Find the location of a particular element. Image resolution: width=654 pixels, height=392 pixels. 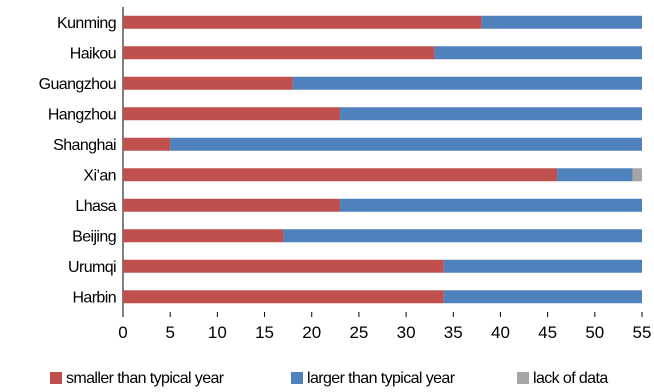

x-tick-label-30: 30 is located at coordinates (406, 332).